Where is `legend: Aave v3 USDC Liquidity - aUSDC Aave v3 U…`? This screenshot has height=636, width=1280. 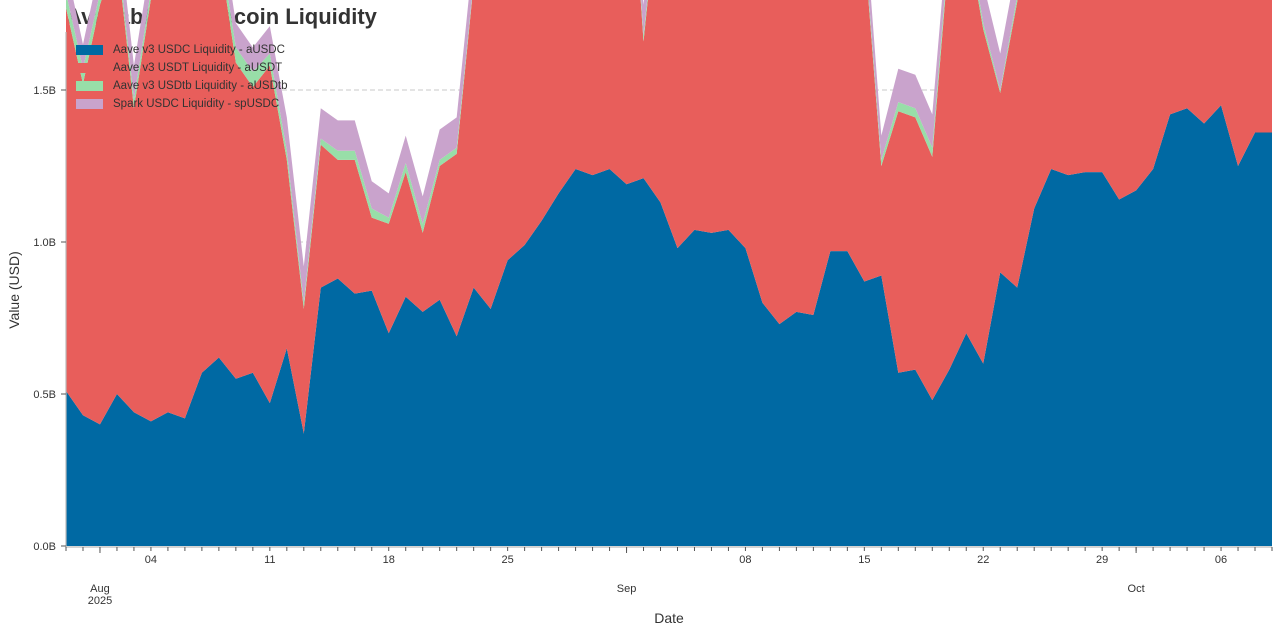
legend: Aave v3 USDC Liquidity - aUSDC Aave v3 U… is located at coordinates (182, 77).